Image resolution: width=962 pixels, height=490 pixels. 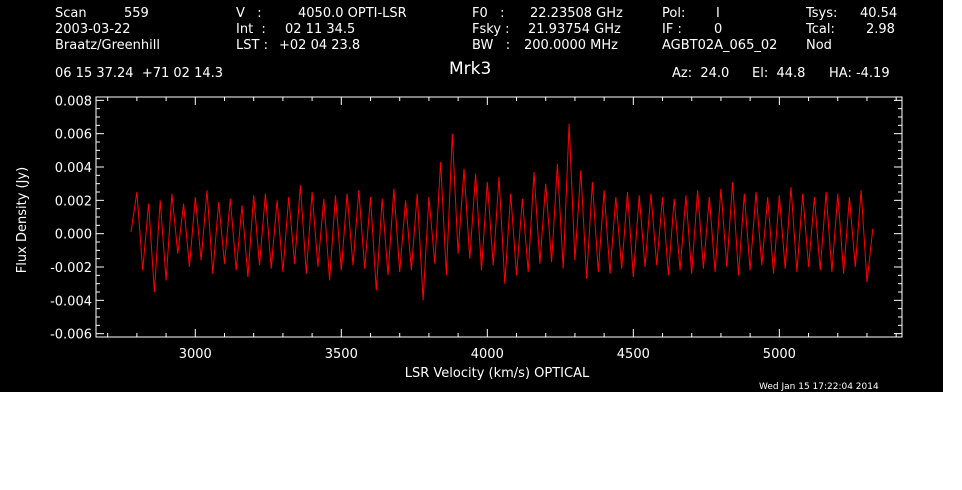 What do you see at coordinates (71, 13) in the screenshot?
I see `scan-label: Scan` at bounding box center [71, 13].